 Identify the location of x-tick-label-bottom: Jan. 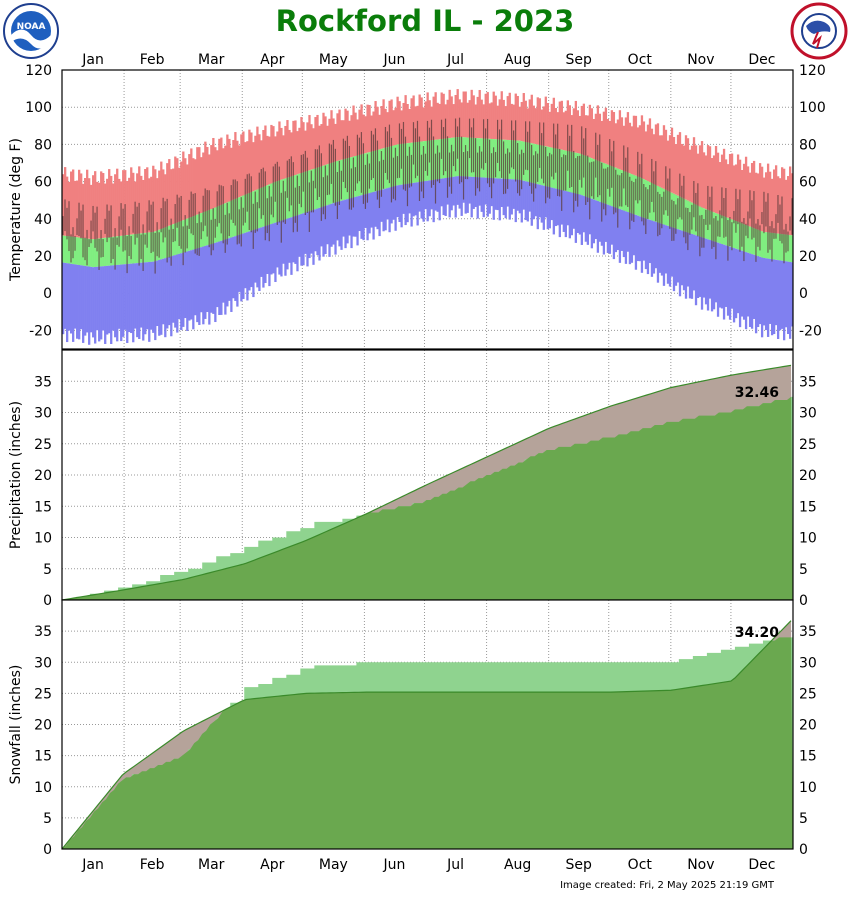
(92, 865).